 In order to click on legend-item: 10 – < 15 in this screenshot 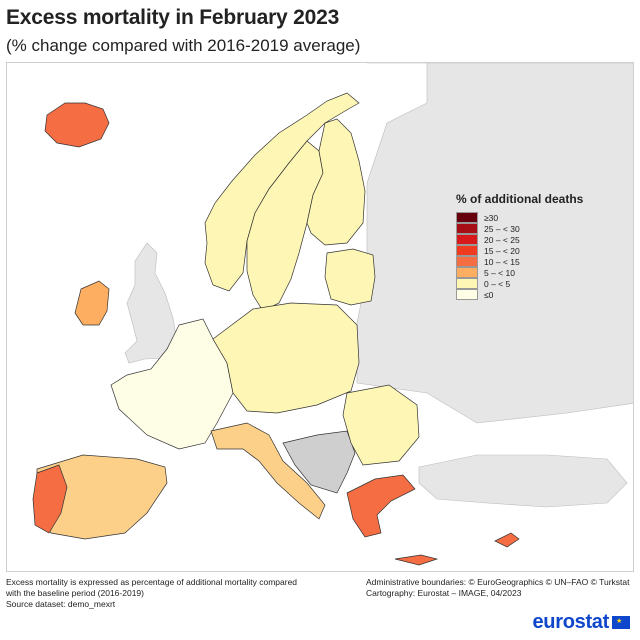, I will do `click(519, 261)`.